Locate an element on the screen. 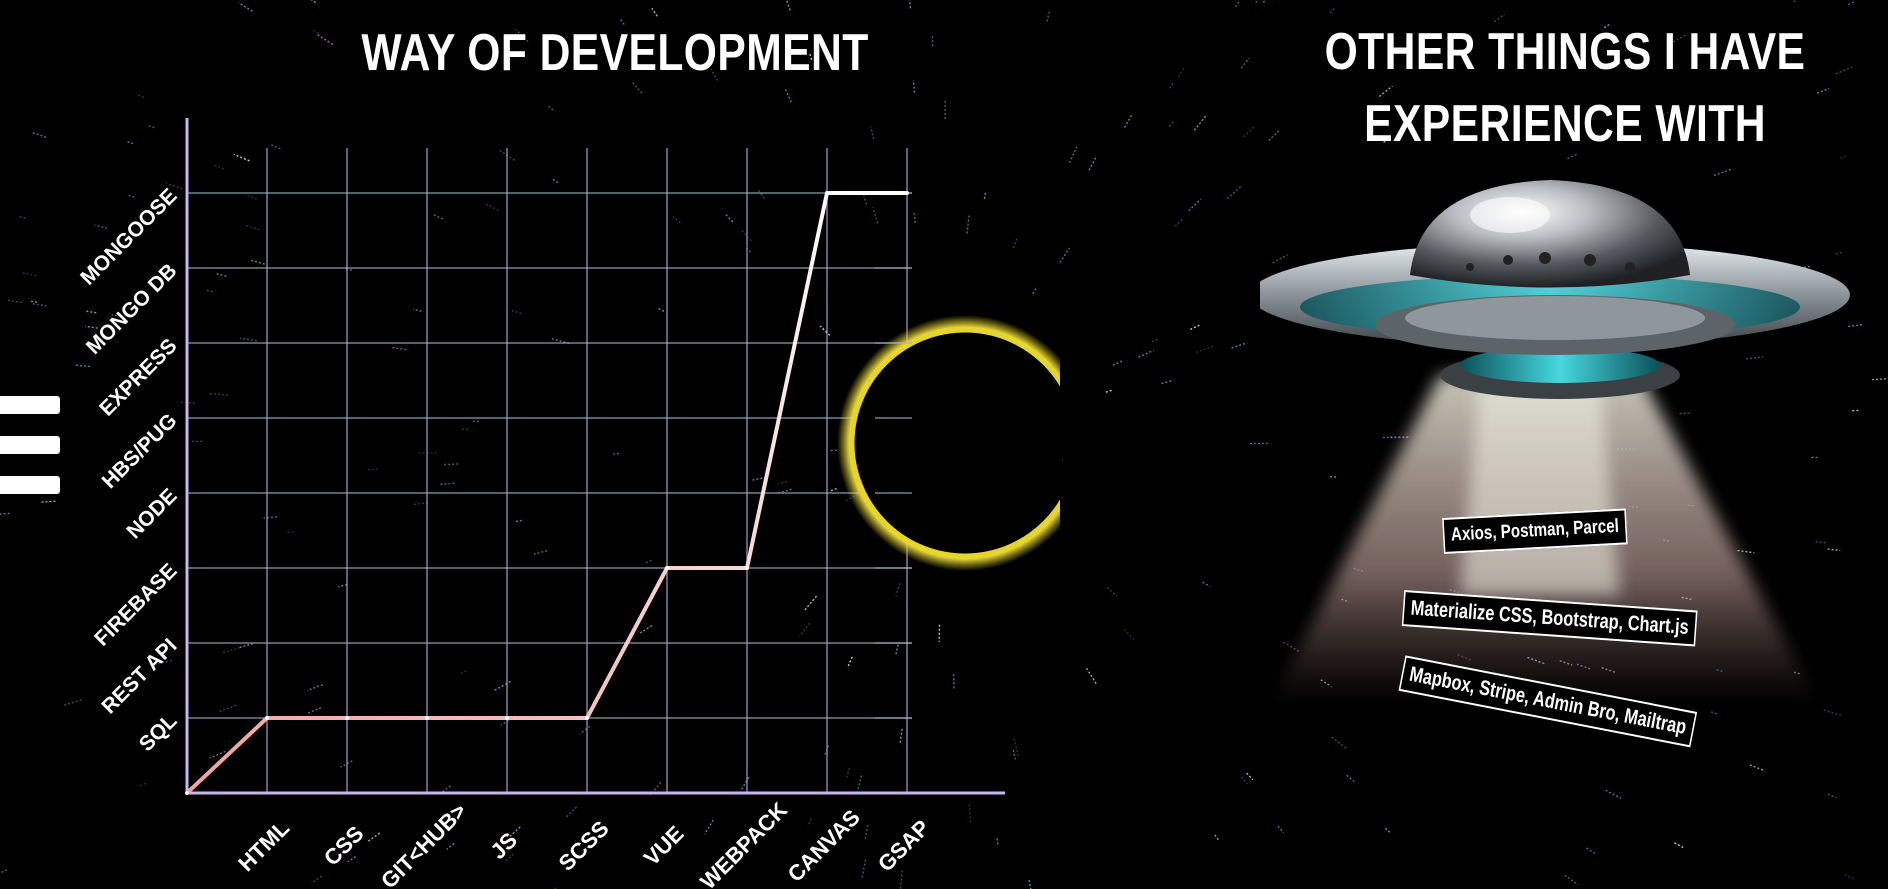 The height and width of the screenshot is (889, 1888). way-of-development-title: WAY OF DEVELOPMENT is located at coordinates (615, 53).